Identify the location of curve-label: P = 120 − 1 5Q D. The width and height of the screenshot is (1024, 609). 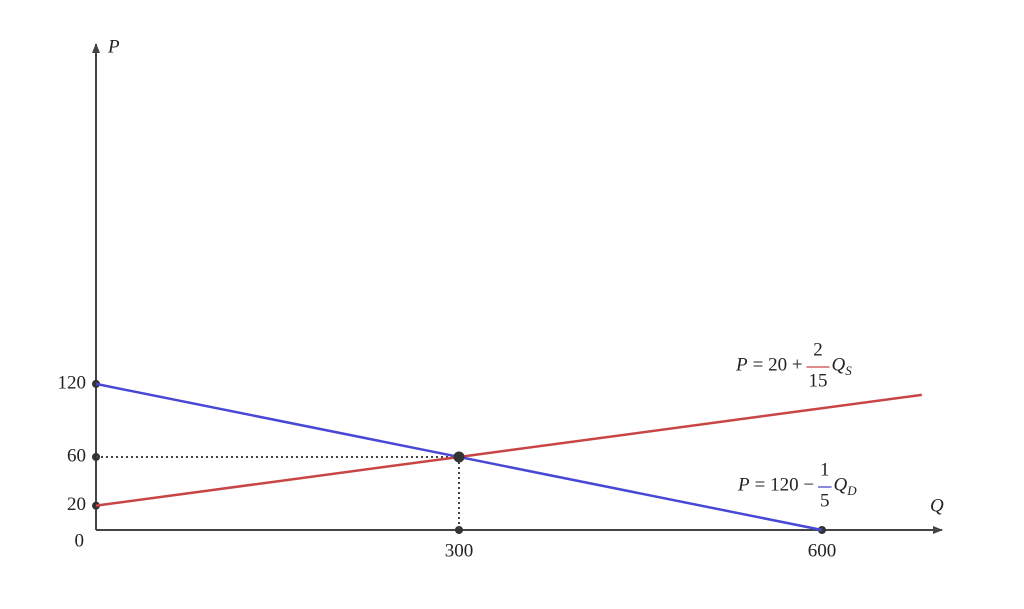
(797, 485).